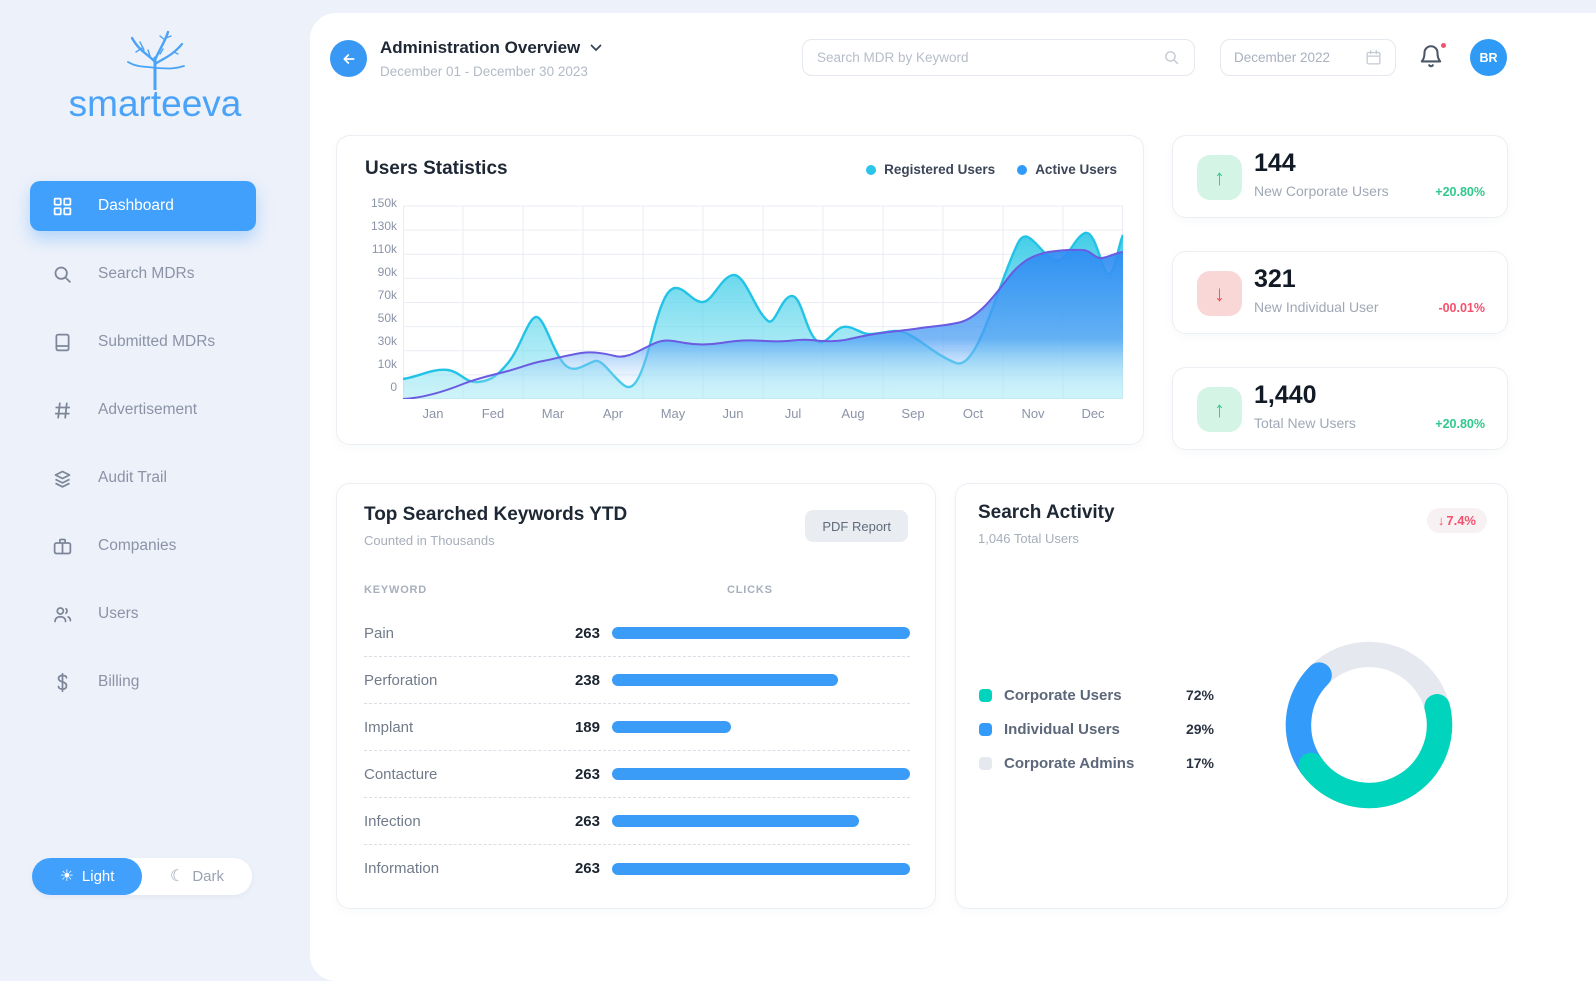 This screenshot has width=1596, height=981. I want to click on sidebar-item-companies: Companies, so click(143, 546).